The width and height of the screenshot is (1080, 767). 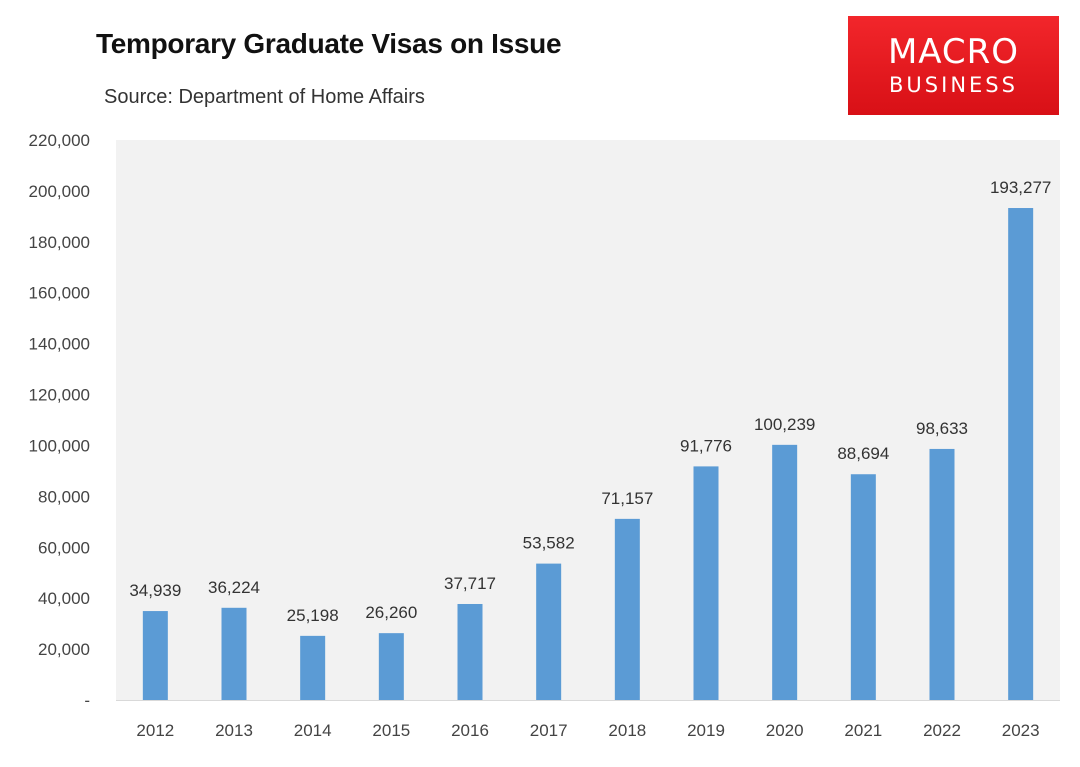 What do you see at coordinates (64, 649) in the screenshot?
I see `y-tick-label: 20,000` at bounding box center [64, 649].